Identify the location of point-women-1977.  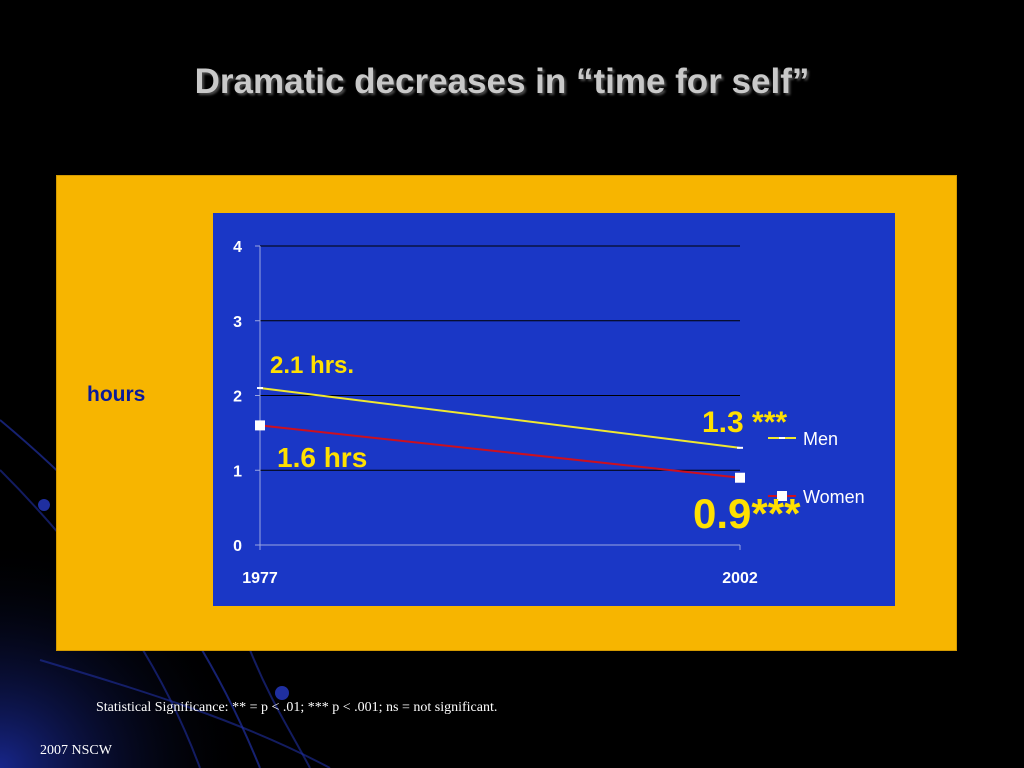
(260, 425).